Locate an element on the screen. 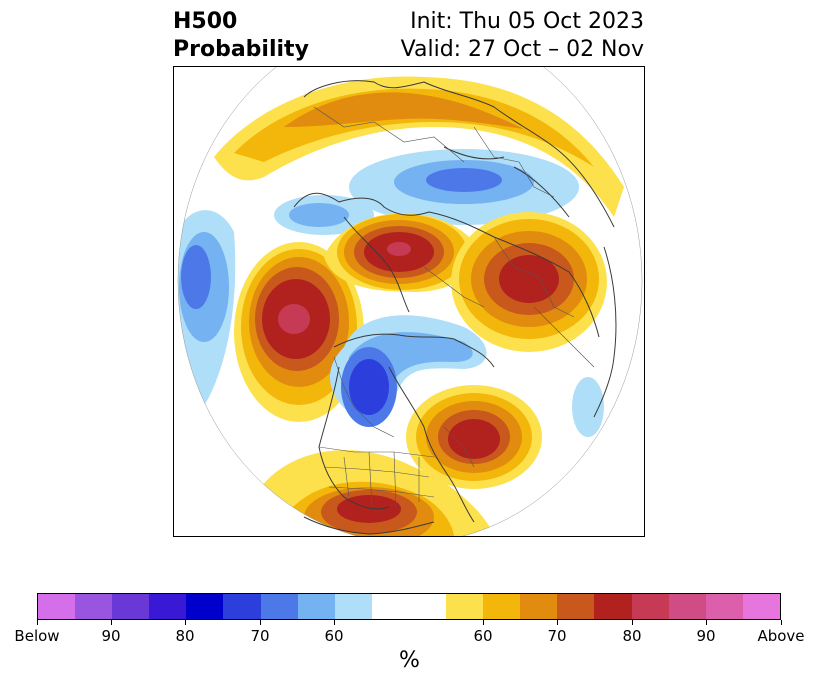 The height and width of the screenshot is (686, 819). contour-above-80-f is located at coordinates (529, 279).